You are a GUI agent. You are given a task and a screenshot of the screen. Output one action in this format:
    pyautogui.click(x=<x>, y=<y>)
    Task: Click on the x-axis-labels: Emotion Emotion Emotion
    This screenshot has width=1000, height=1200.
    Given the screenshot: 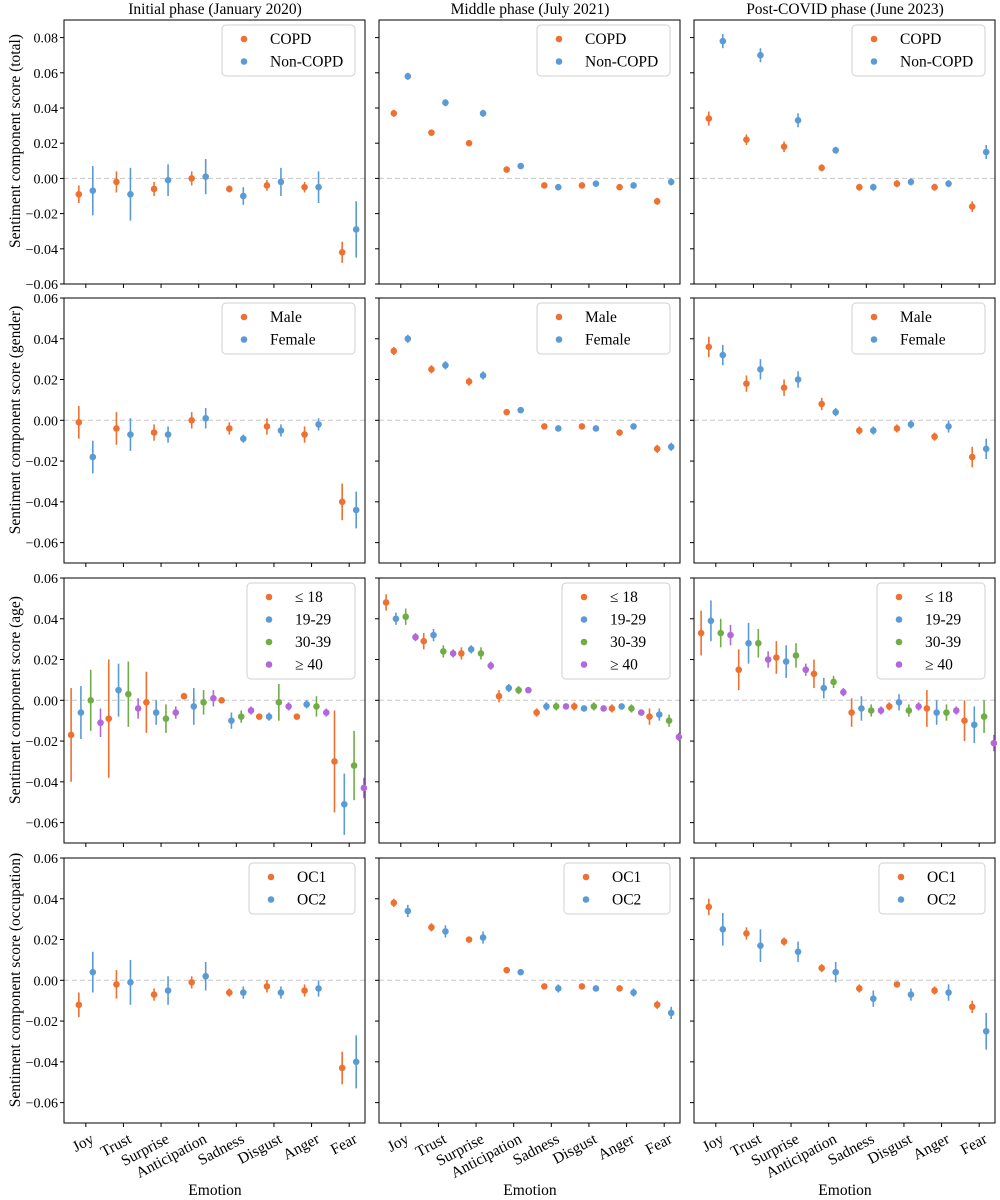 What is the action you would take?
    pyautogui.click(x=530, y=1190)
    